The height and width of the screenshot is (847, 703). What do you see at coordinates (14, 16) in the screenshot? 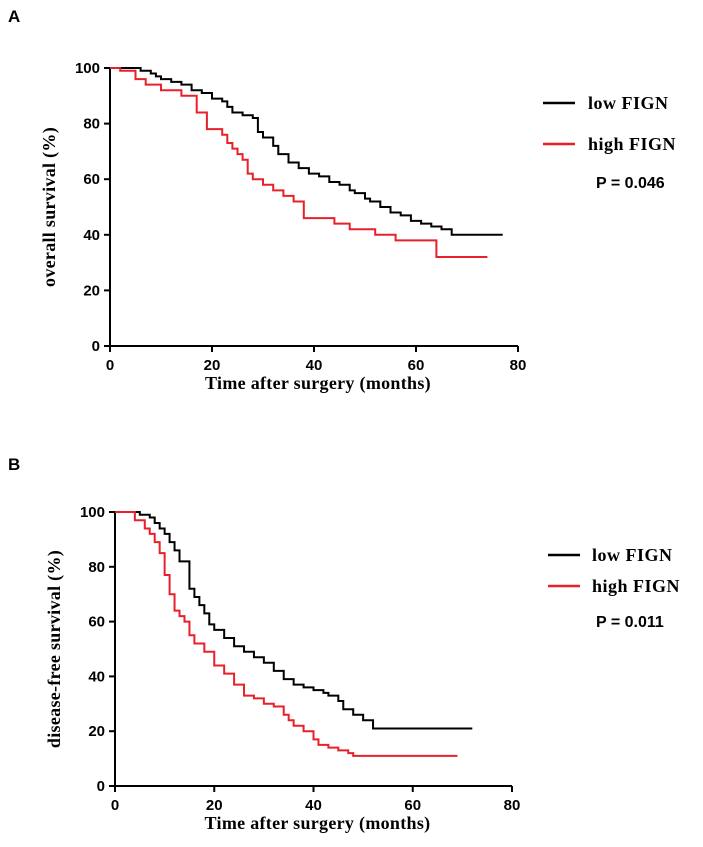
I see `panel-letter: A` at bounding box center [14, 16].